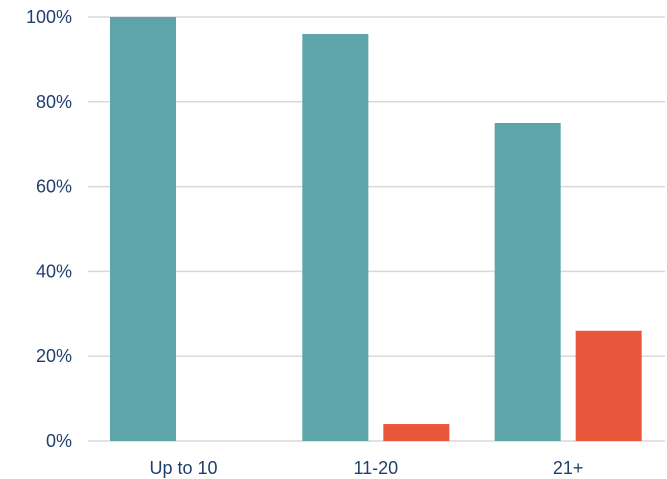 This screenshot has height=479, width=667. Describe the element at coordinates (49, 17) in the screenshot. I see `y-tick-label: 100%` at that location.